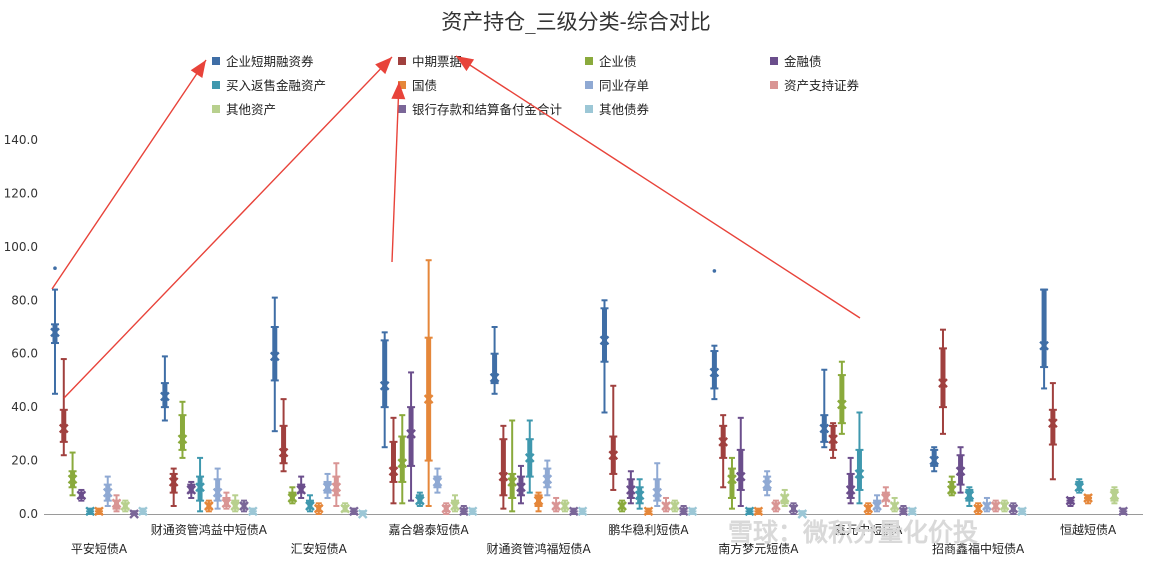 The image size is (1151, 564). Describe the element at coordinates (1088, 530) in the screenshot. I see `category-label: 恒越短债A` at that location.